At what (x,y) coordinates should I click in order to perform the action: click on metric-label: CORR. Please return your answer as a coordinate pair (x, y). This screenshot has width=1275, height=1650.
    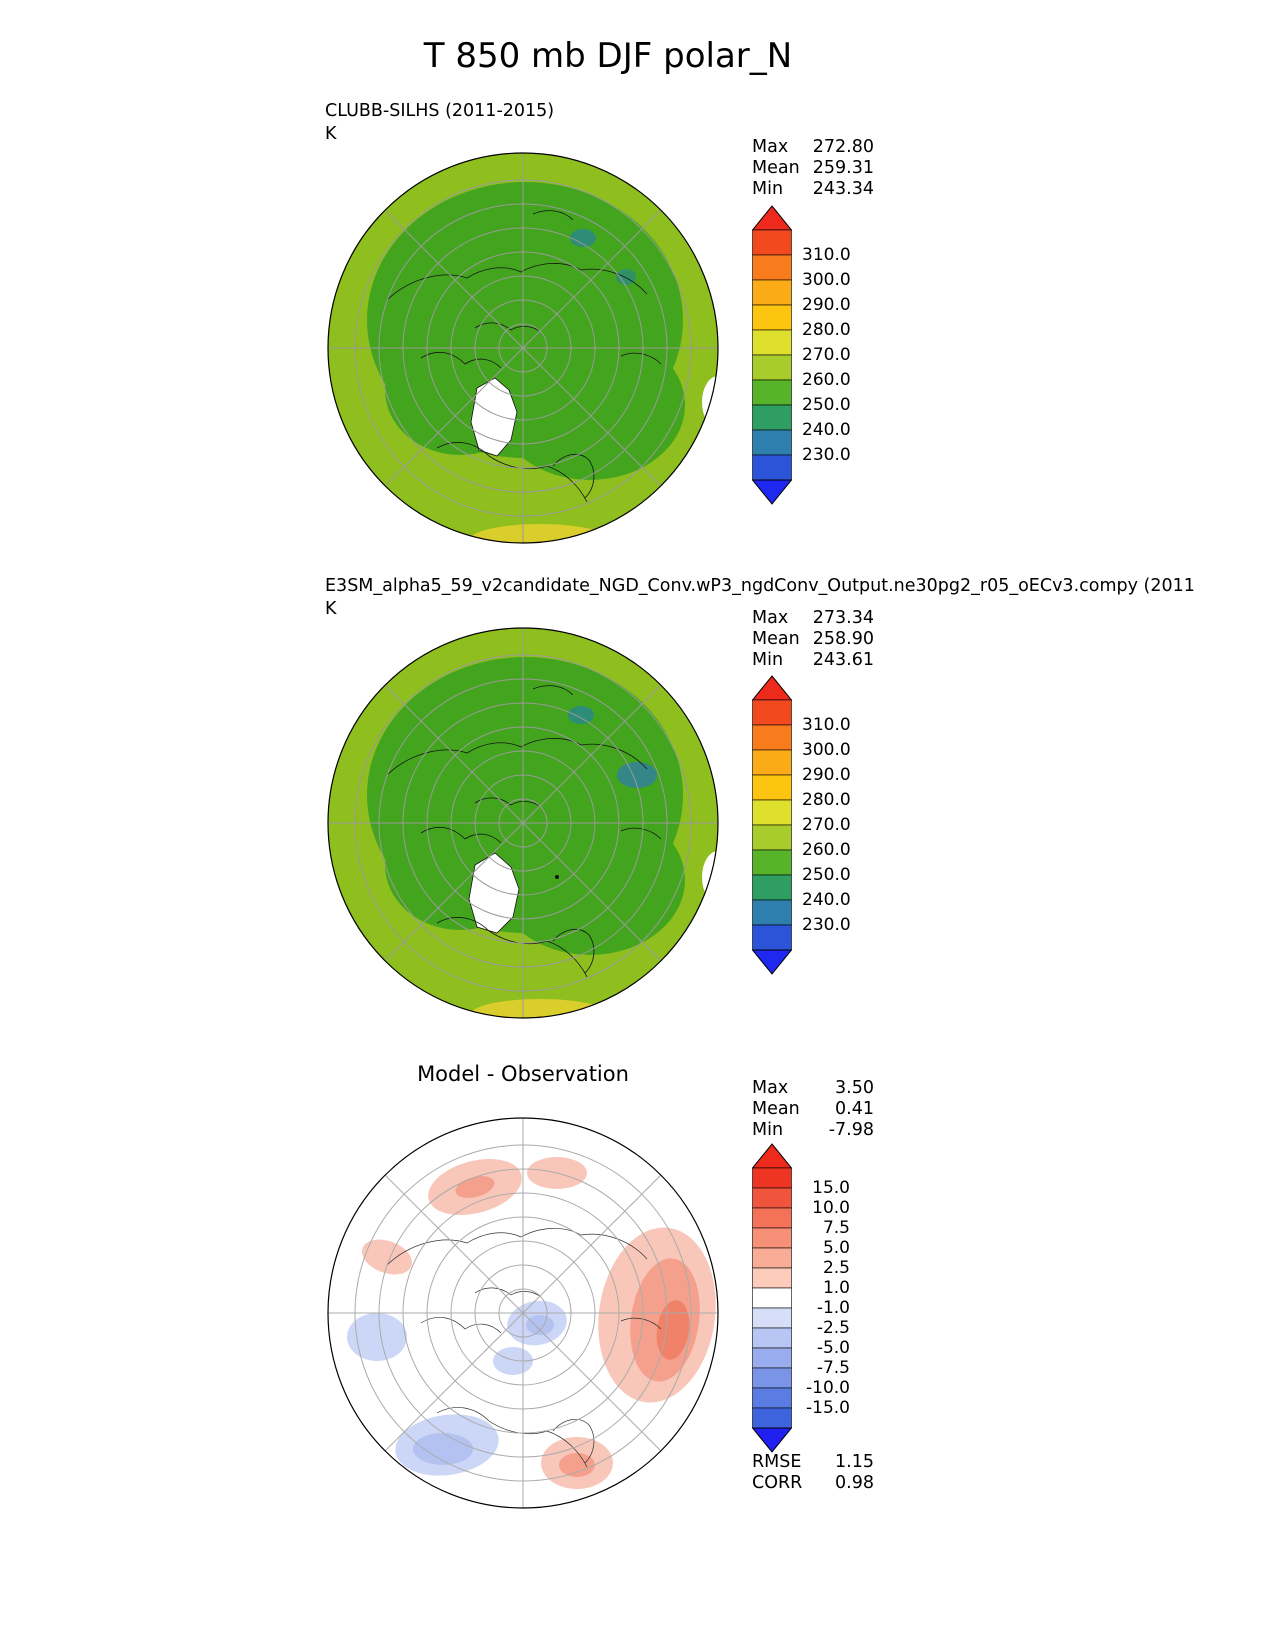
    Looking at the image, I should click on (777, 1483).